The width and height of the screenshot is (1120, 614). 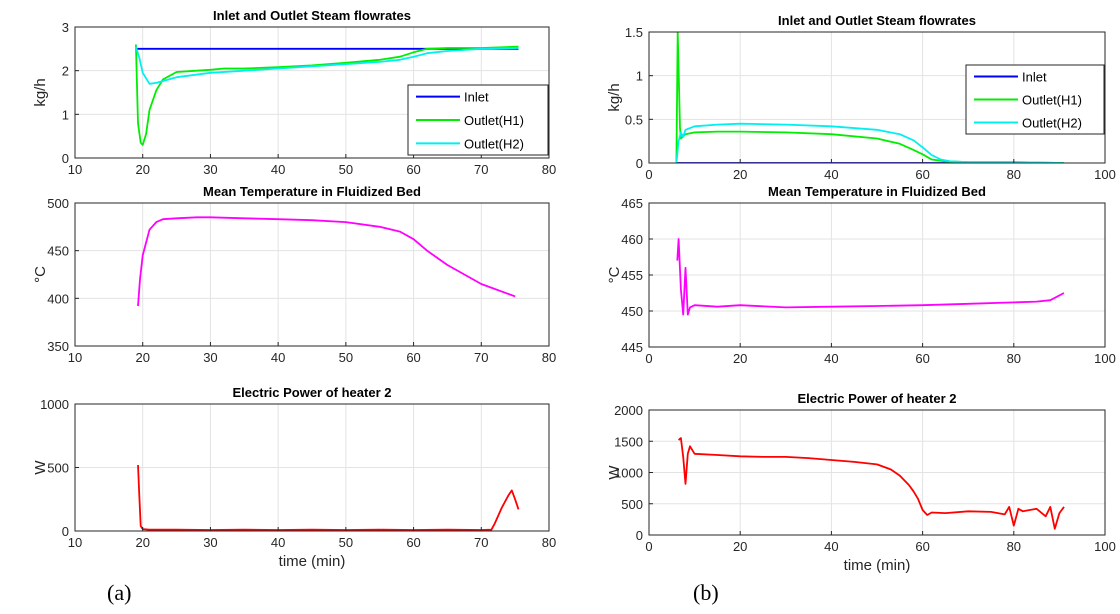 I want to click on y-tick-label: 2, so click(x=65, y=71).